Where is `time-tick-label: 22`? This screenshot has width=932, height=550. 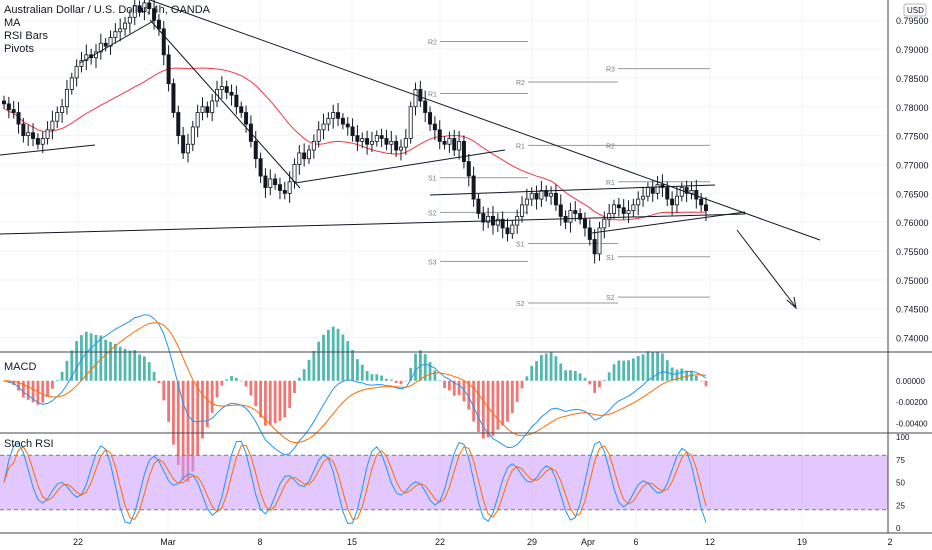
time-tick-label: 22 is located at coordinates (440, 542).